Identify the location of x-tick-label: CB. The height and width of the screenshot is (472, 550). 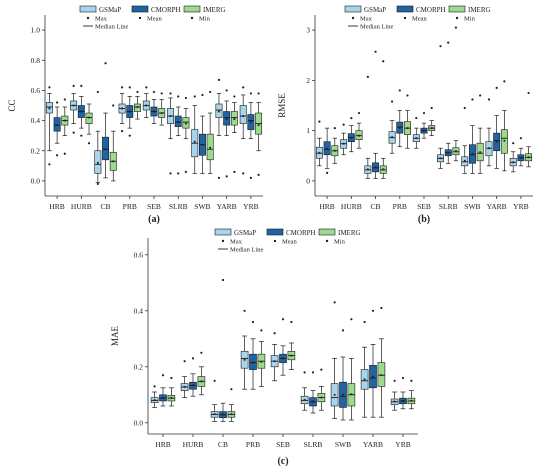
(376, 206).